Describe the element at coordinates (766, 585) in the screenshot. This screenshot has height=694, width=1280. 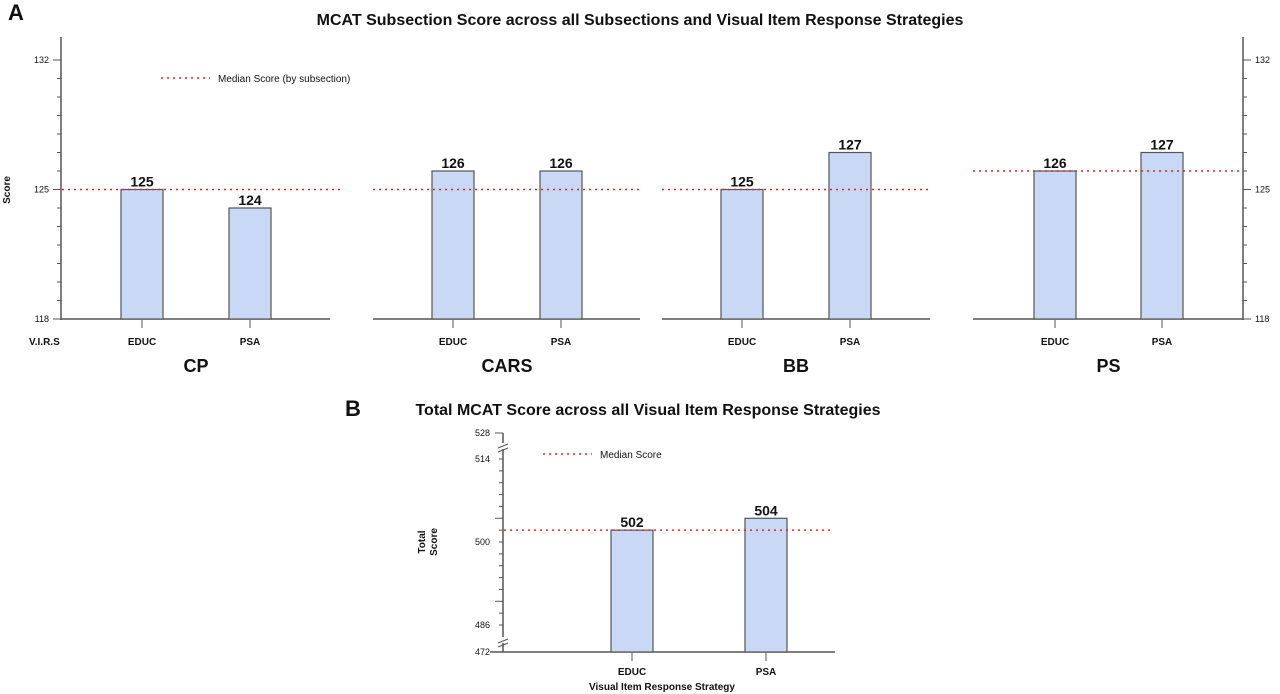
I see `bar-total-psa` at that location.